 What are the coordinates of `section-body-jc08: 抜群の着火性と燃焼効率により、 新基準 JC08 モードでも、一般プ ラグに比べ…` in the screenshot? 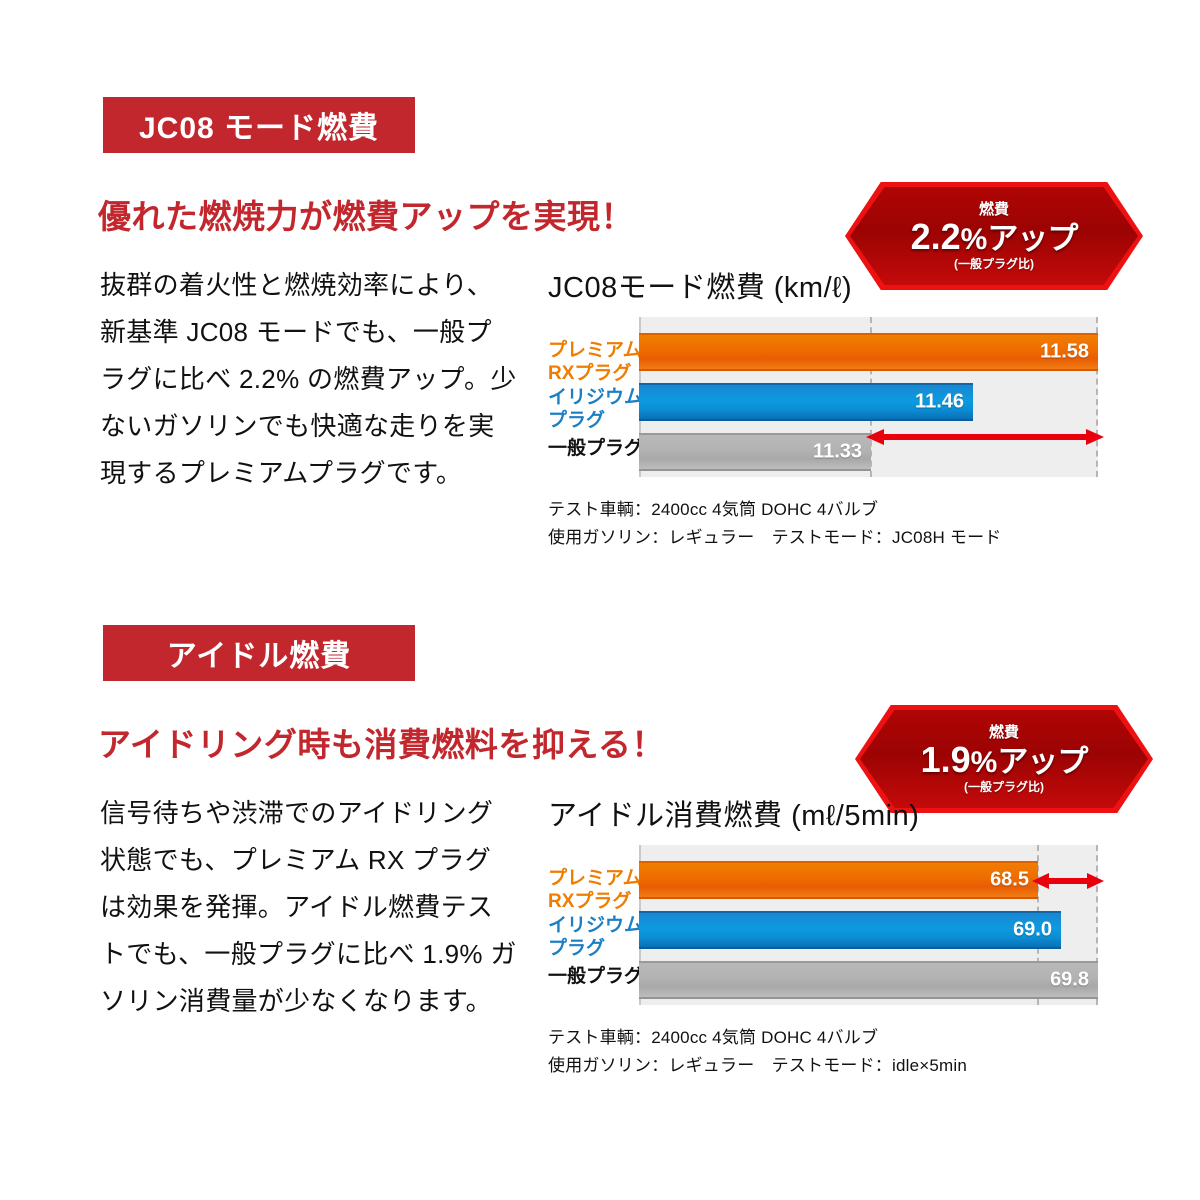 It's located at (310, 379).